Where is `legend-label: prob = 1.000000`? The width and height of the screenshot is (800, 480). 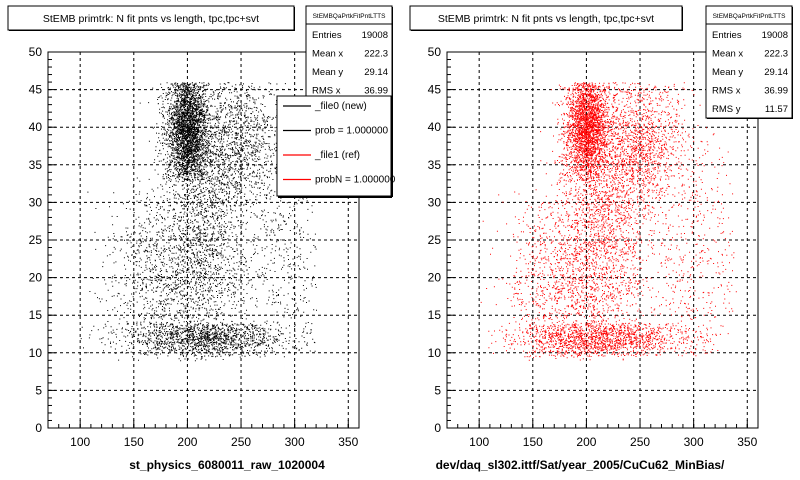
legend-label: prob = 1.000000 is located at coordinates (352, 131).